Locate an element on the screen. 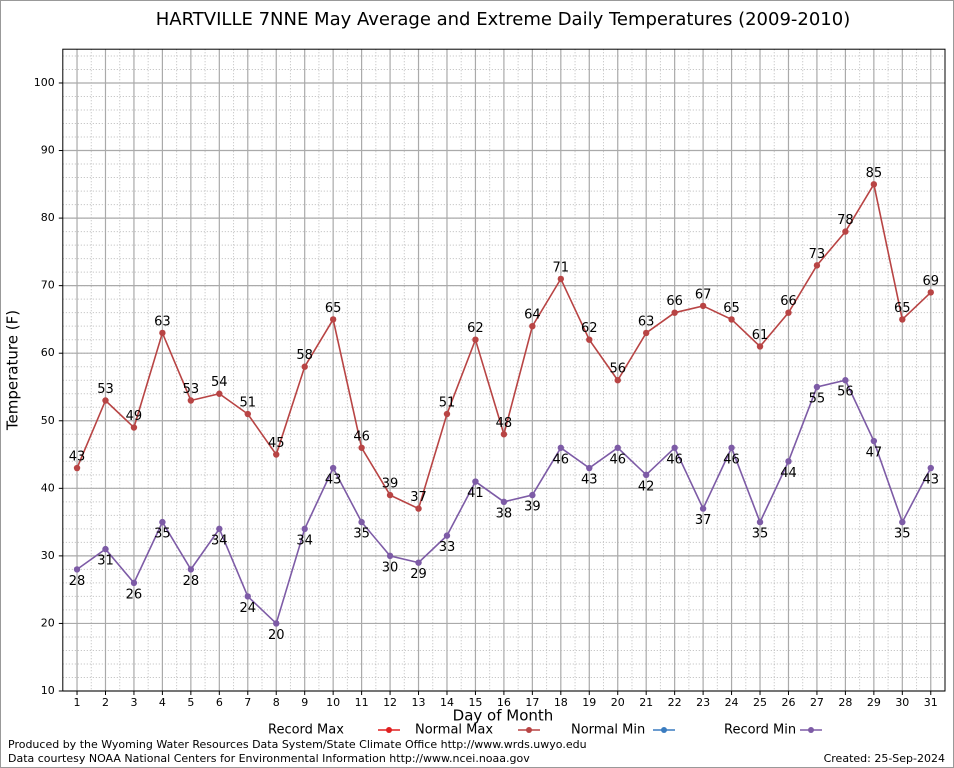  x-tick-label: 12 is located at coordinates (390, 702).